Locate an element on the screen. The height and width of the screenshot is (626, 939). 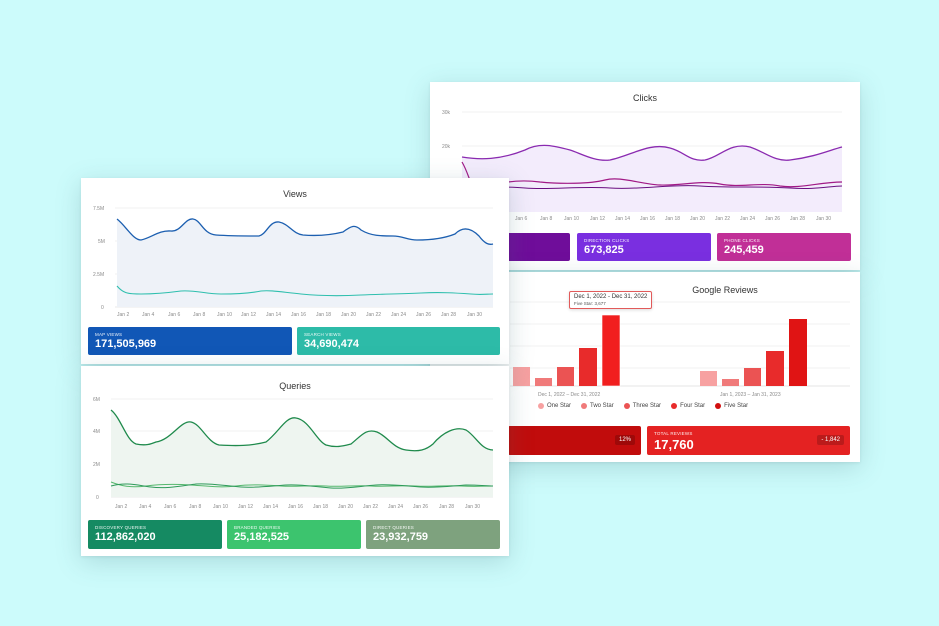
views-y-tick: 5M is located at coordinates (101, 242).